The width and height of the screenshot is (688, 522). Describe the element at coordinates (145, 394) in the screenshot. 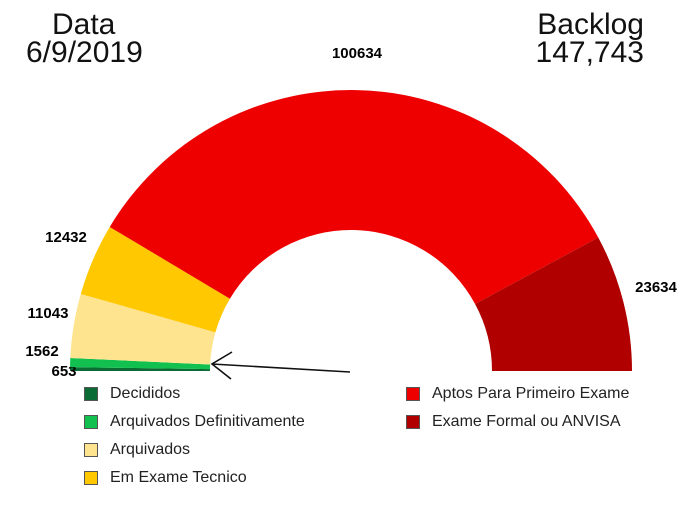

I see `legend-label: Decididos` at that location.